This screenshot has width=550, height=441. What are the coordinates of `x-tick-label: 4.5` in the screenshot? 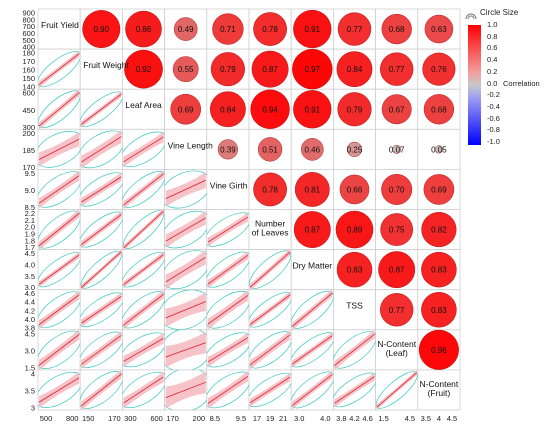 It's located at (410, 418).